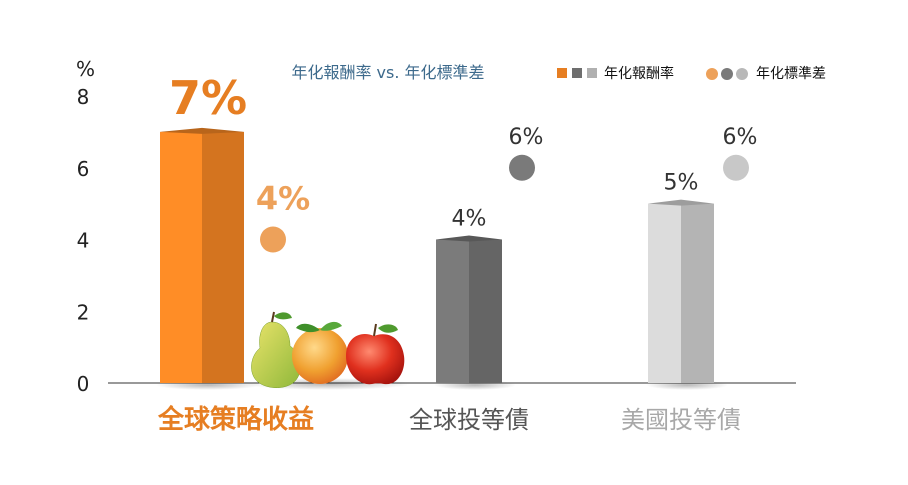  I want to click on y-tick-label: 0, so click(83, 384).